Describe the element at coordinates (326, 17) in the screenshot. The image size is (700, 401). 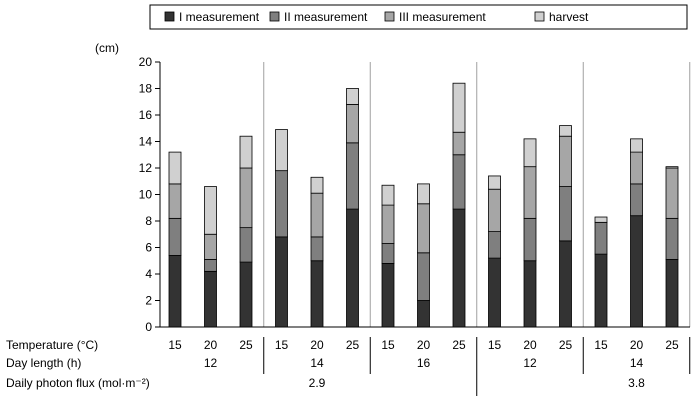
I see `legend-label: II measurement` at that location.